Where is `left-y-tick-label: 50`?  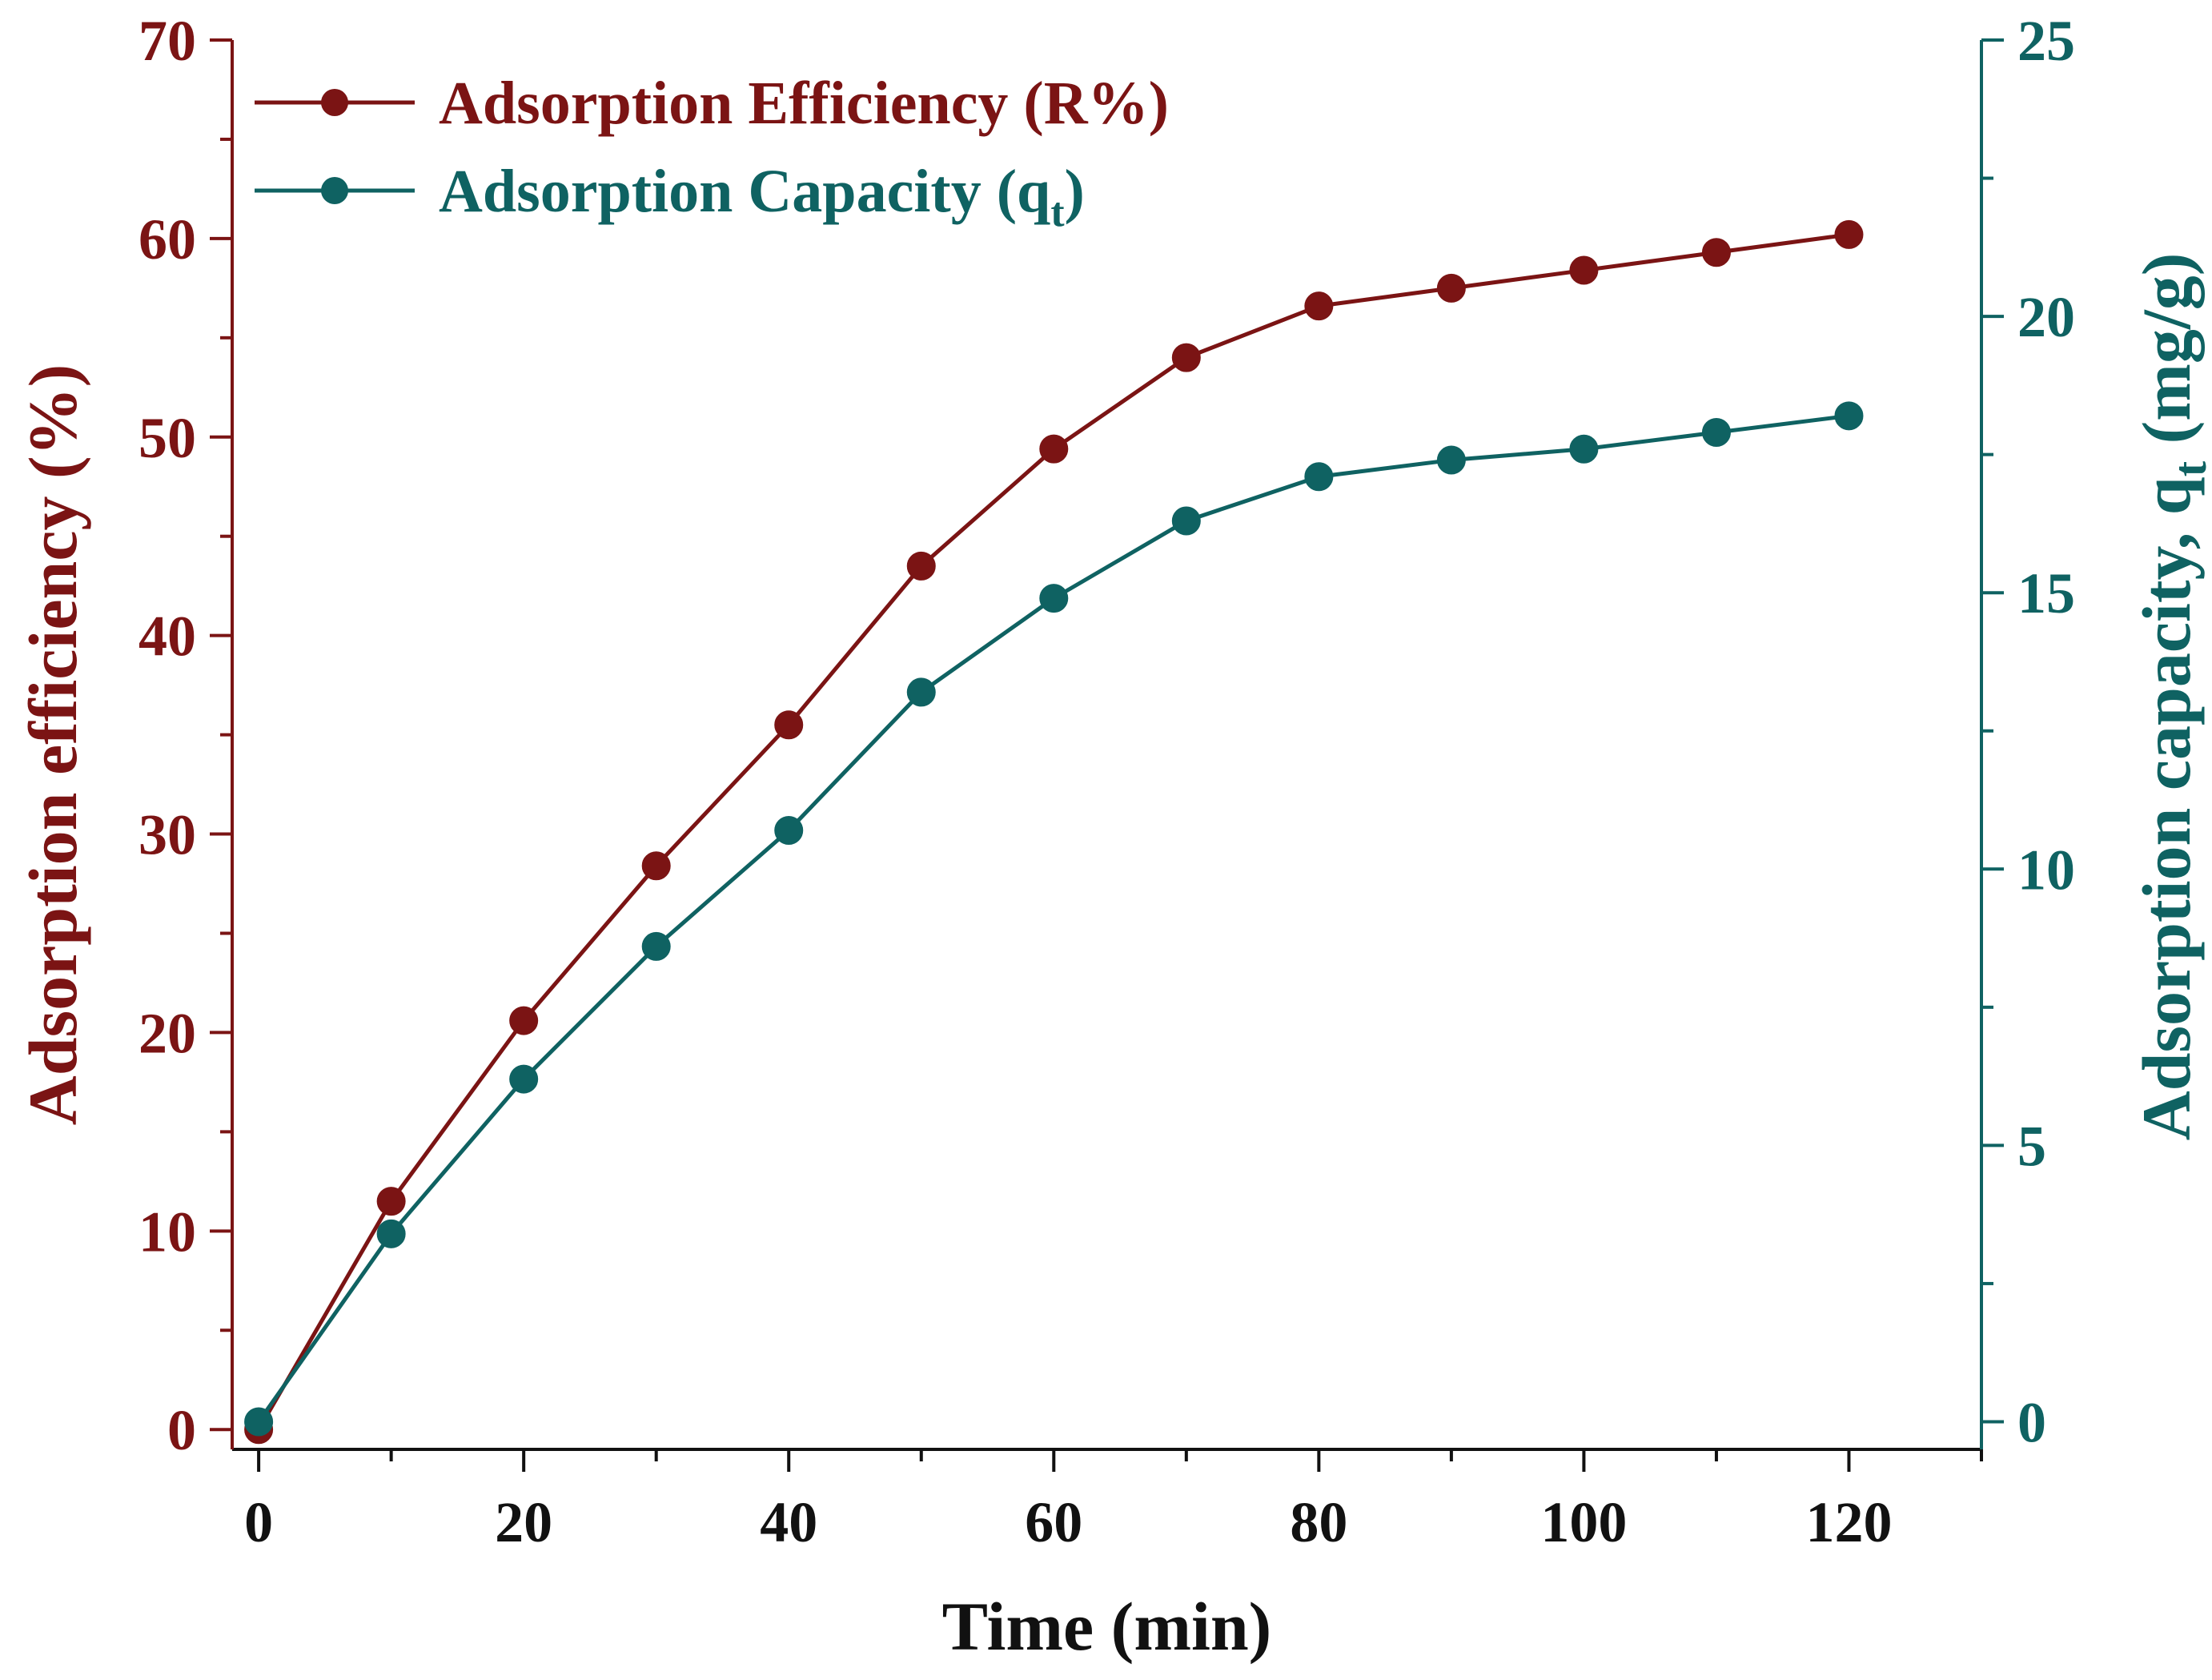 left-y-tick-label: 50 is located at coordinates (168, 438).